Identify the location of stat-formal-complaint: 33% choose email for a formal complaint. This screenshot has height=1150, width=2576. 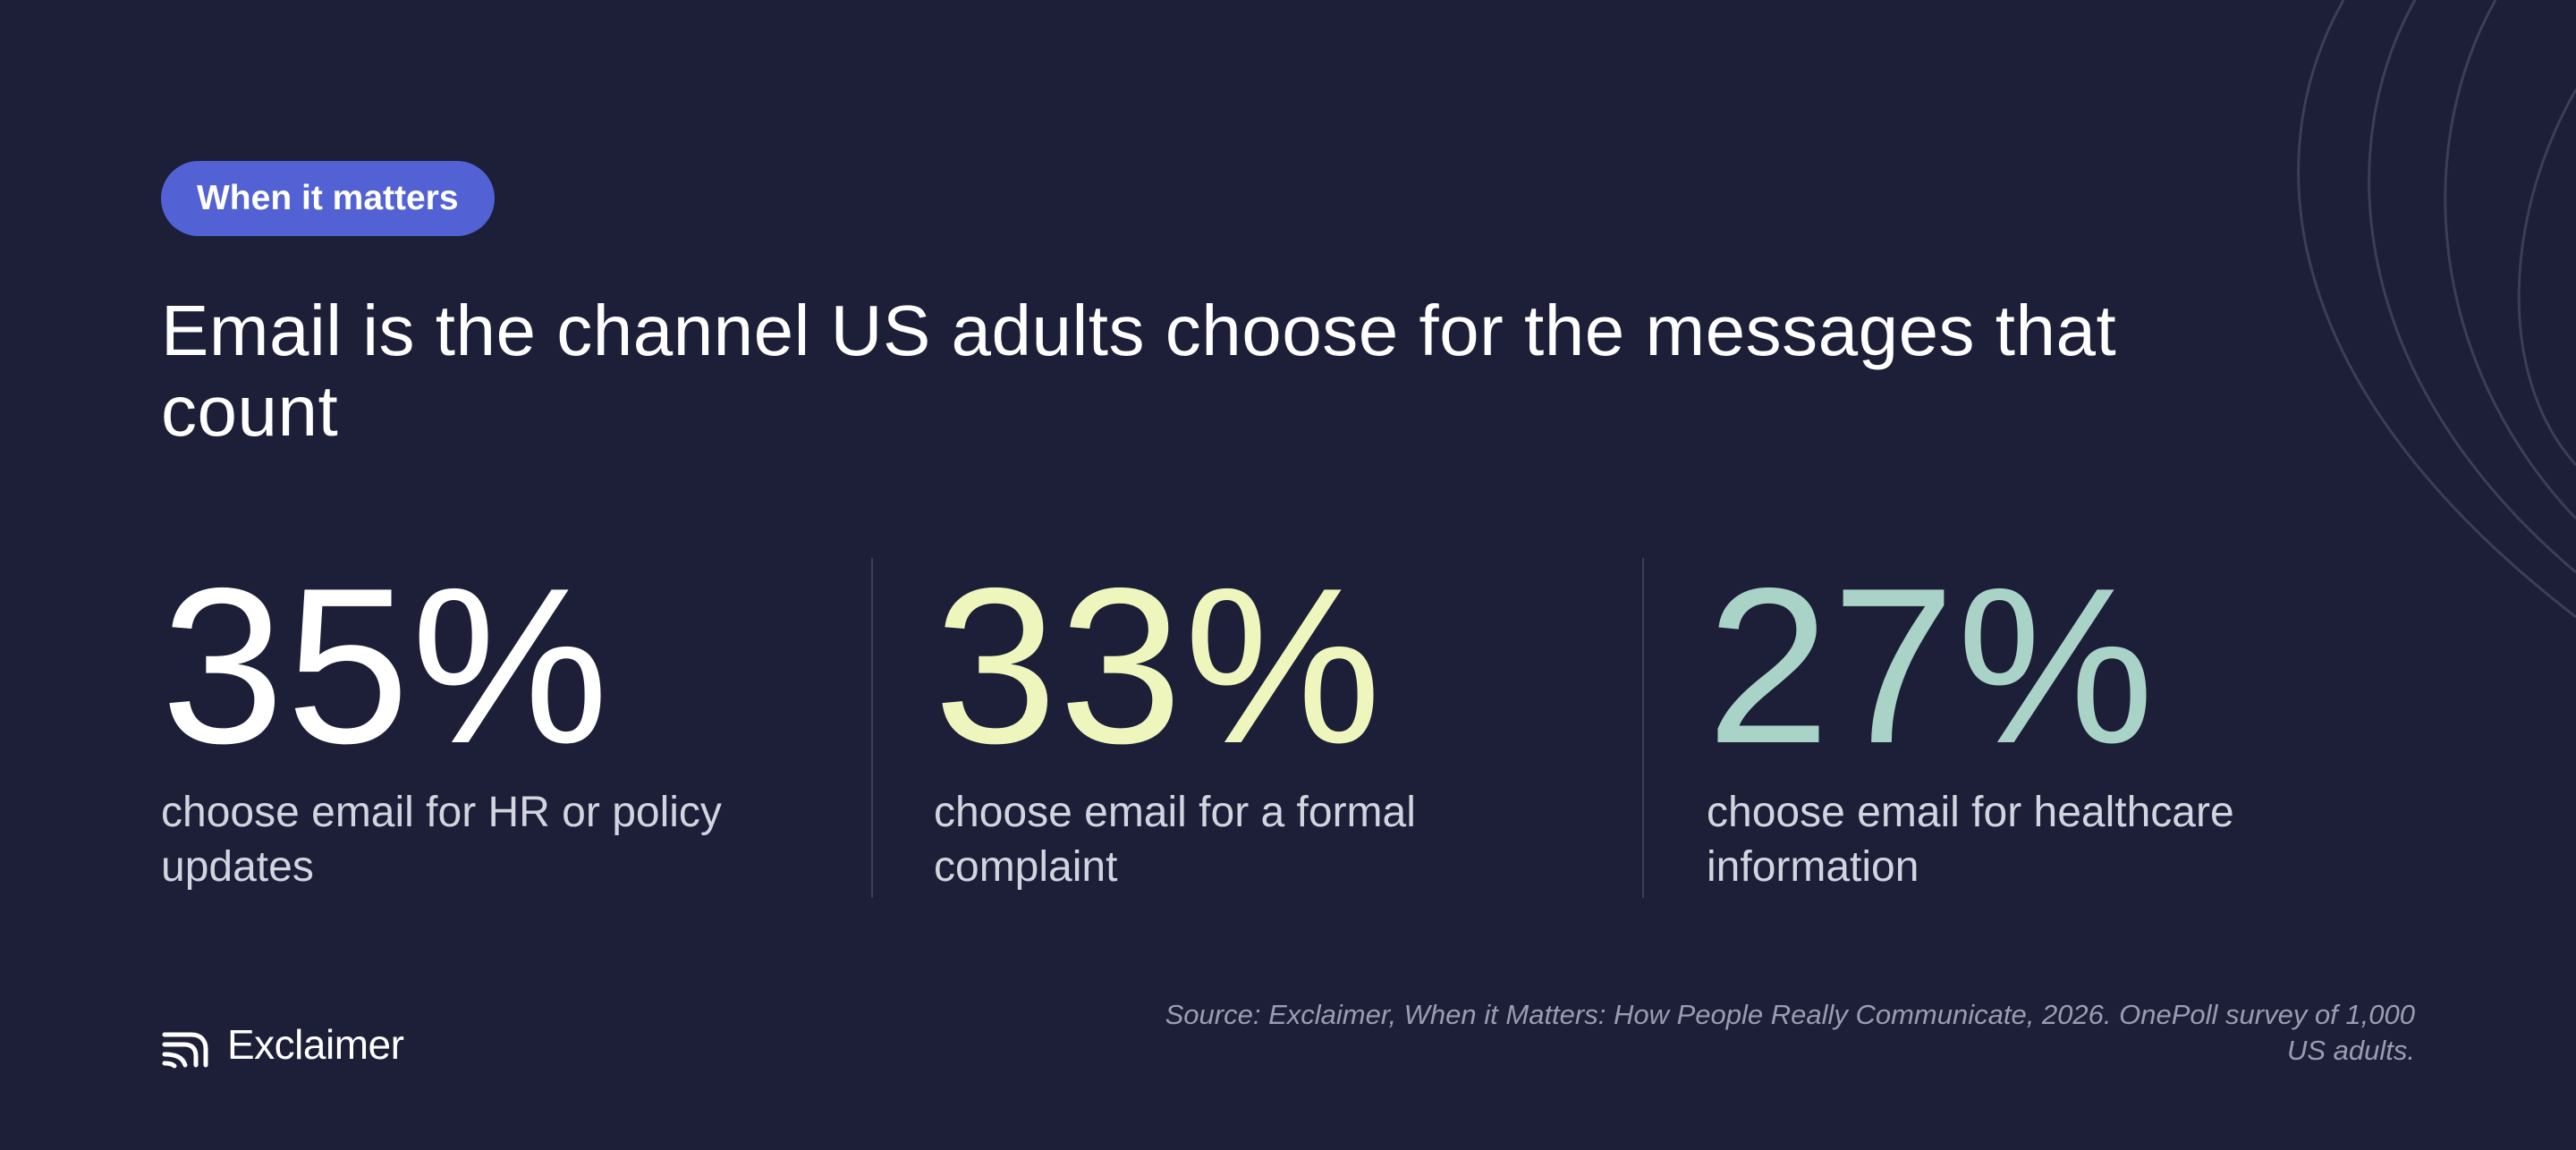
(1291, 720).